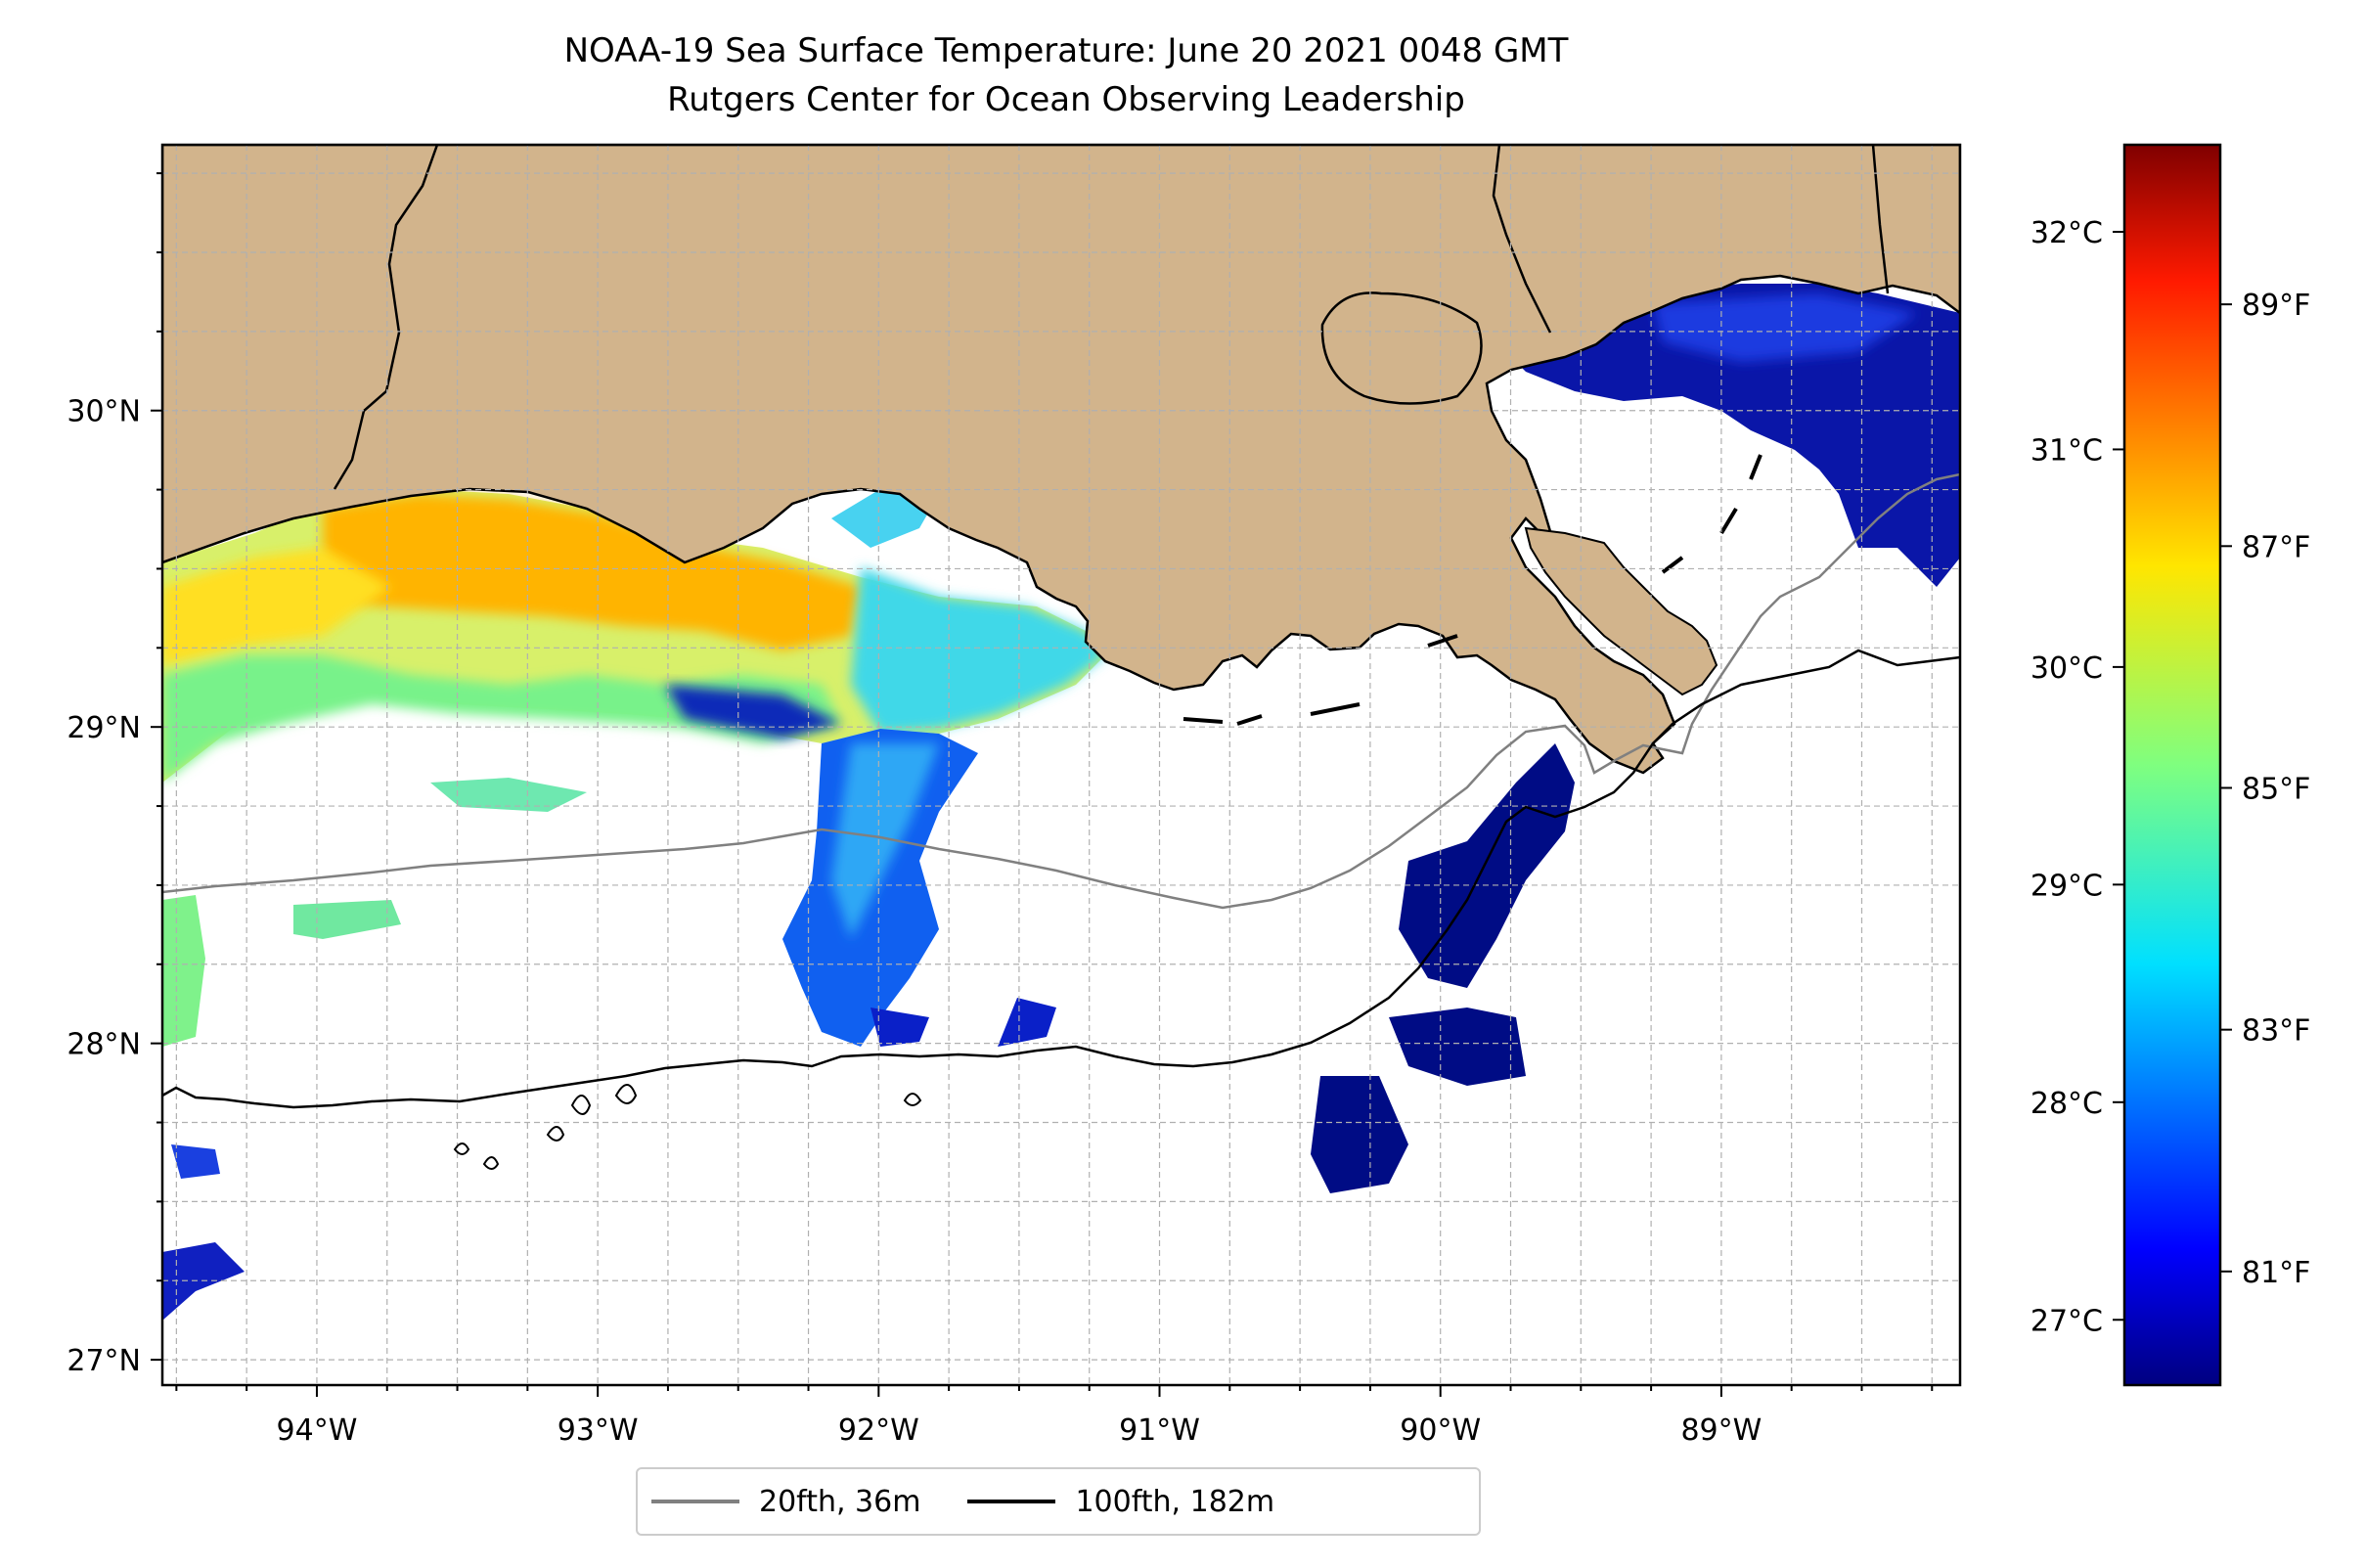 This screenshot has height=1568, width=2365. Describe the element at coordinates (1457, 1047) in the screenshot. I see `sst-patch-south-east` at that location.